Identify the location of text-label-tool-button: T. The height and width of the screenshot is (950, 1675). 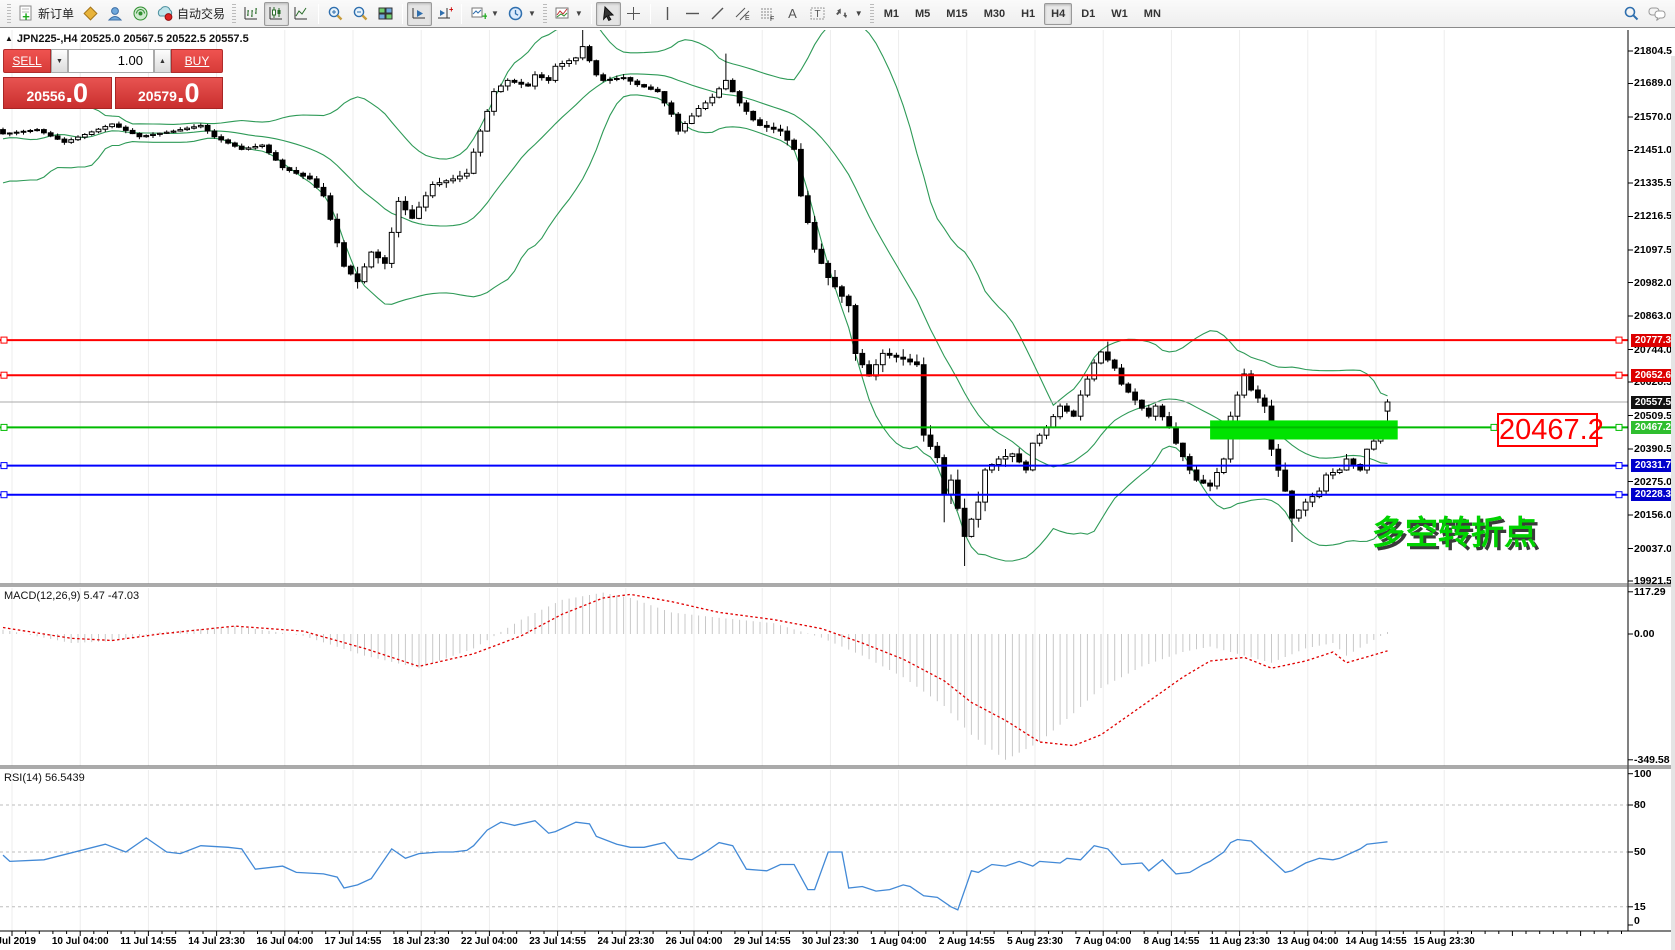
(817, 14).